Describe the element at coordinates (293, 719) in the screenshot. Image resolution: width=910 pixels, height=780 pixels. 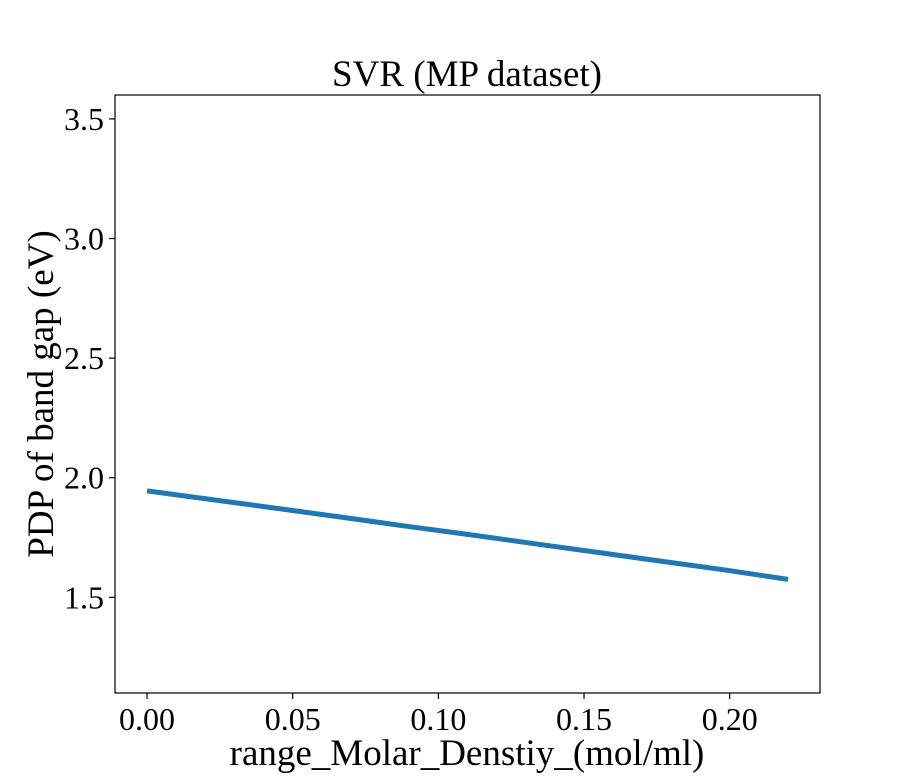
I see `x-tick-label: 0.05` at that location.